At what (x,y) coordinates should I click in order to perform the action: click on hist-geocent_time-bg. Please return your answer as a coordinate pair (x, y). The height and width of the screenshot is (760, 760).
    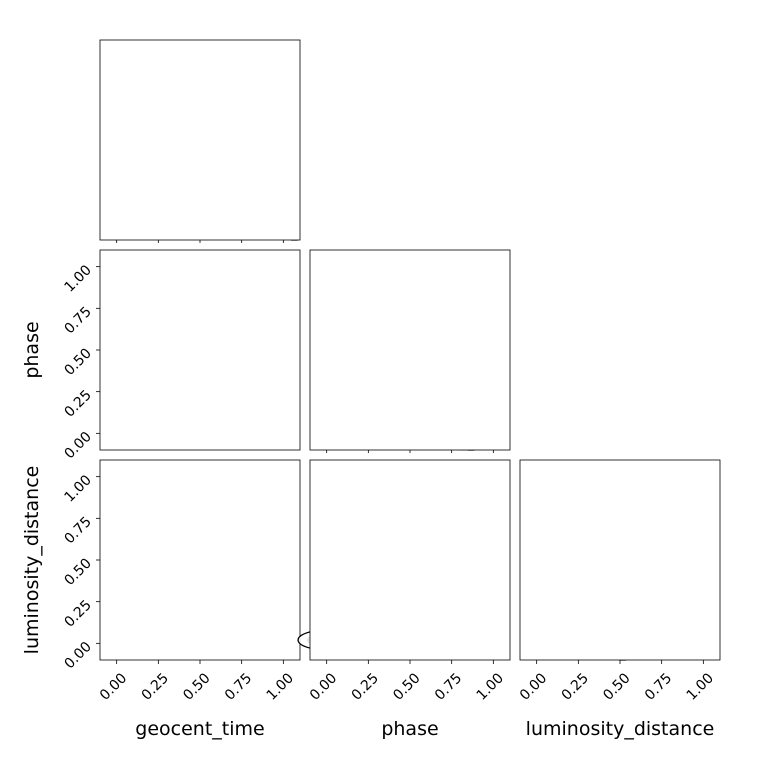
    Looking at the image, I should click on (200, 140).